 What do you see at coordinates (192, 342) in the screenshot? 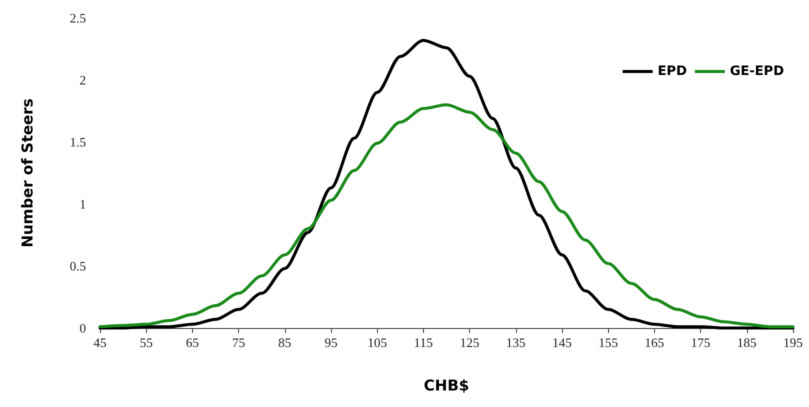
I see `x-tick-label: 65` at bounding box center [192, 342].